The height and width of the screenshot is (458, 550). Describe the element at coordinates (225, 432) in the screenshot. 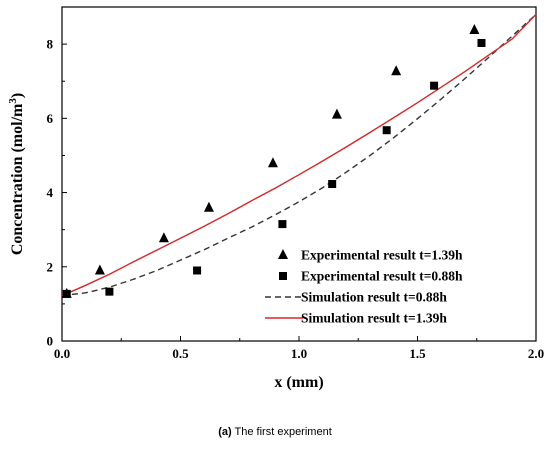

I see `caption-letter: (a)` at that location.